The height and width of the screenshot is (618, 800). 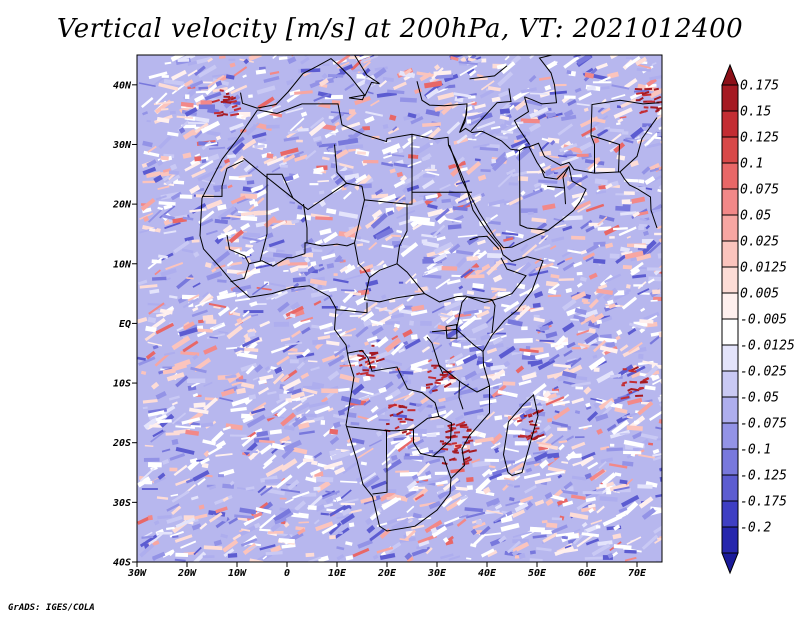 I want to click on black-sea-coastline, so click(x=488, y=72).